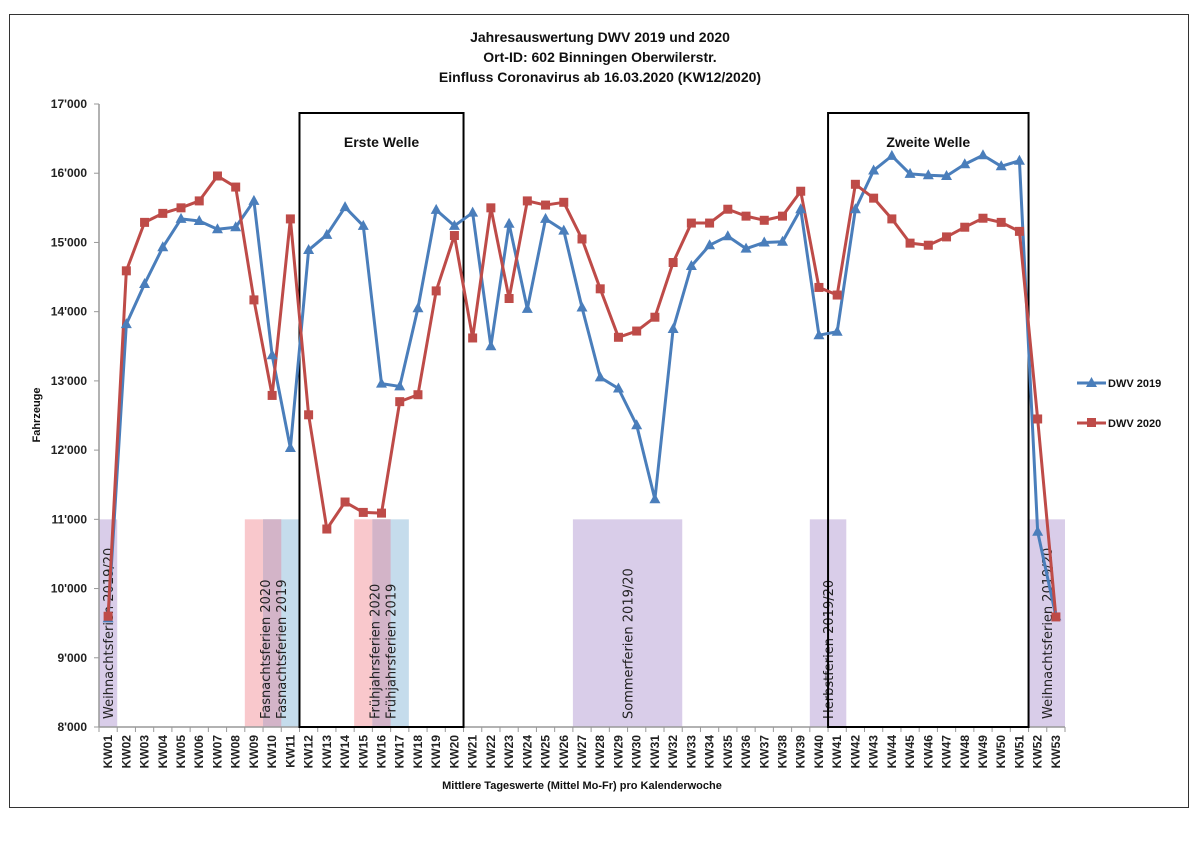 This screenshot has height=848, width=1200. I want to click on x-tick-label: KW36, so click(746, 752).